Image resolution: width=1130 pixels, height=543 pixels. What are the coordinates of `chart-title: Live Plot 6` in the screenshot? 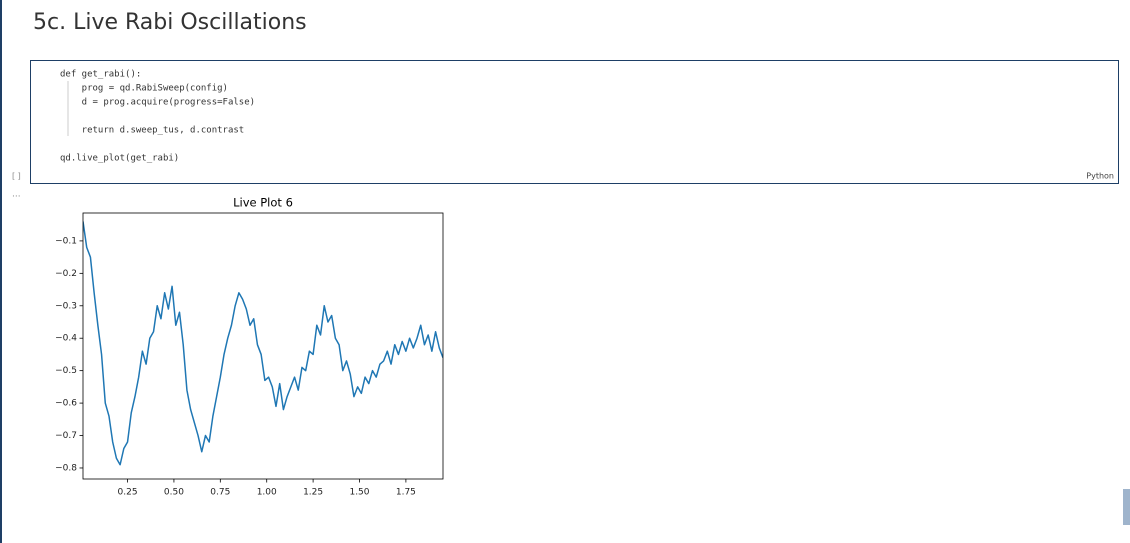 It's located at (263, 203).